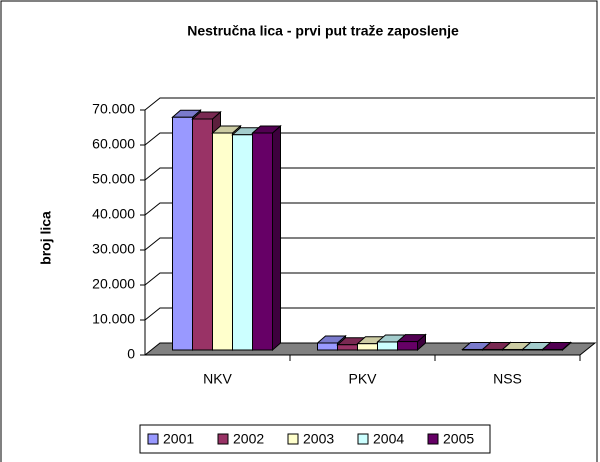  I want to click on y-tick-label: 50.000, so click(113, 179).